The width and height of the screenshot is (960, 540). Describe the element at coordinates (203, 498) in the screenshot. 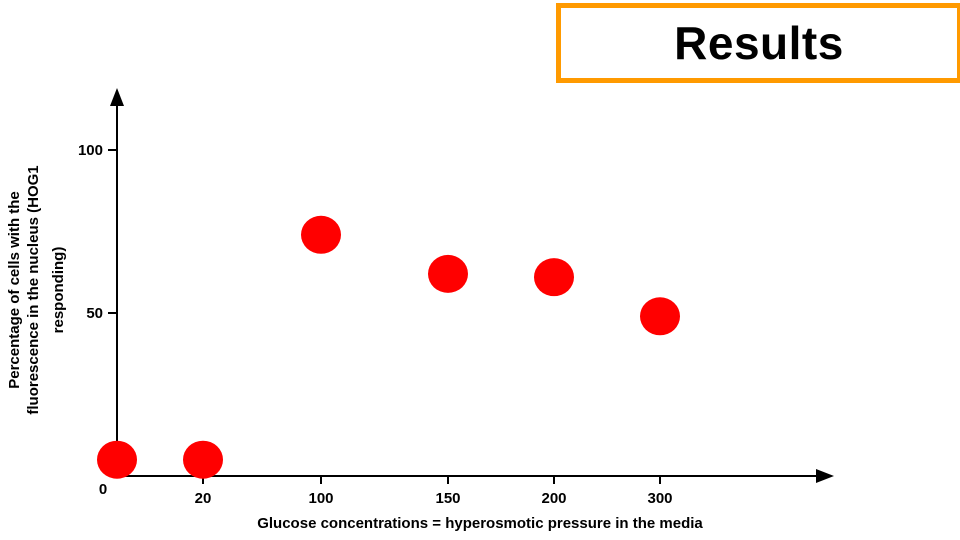

I see `x-tick-label: 20` at that location.